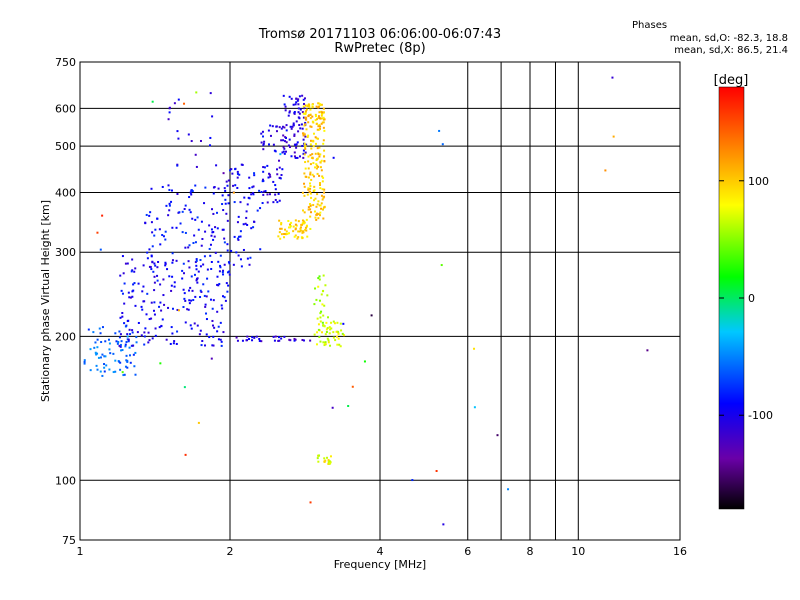  I want to click on colorbar-tick-label: 100, so click(758, 181).